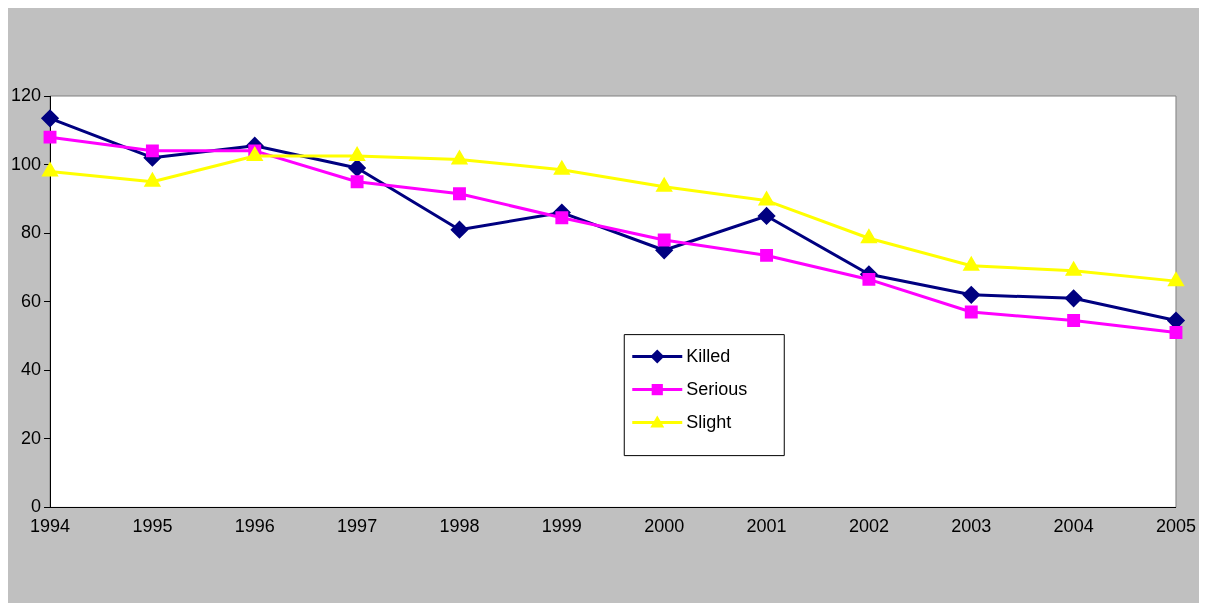  What do you see at coordinates (36, 506) in the screenshot?
I see `y-tick-label: 0` at bounding box center [36, 506].